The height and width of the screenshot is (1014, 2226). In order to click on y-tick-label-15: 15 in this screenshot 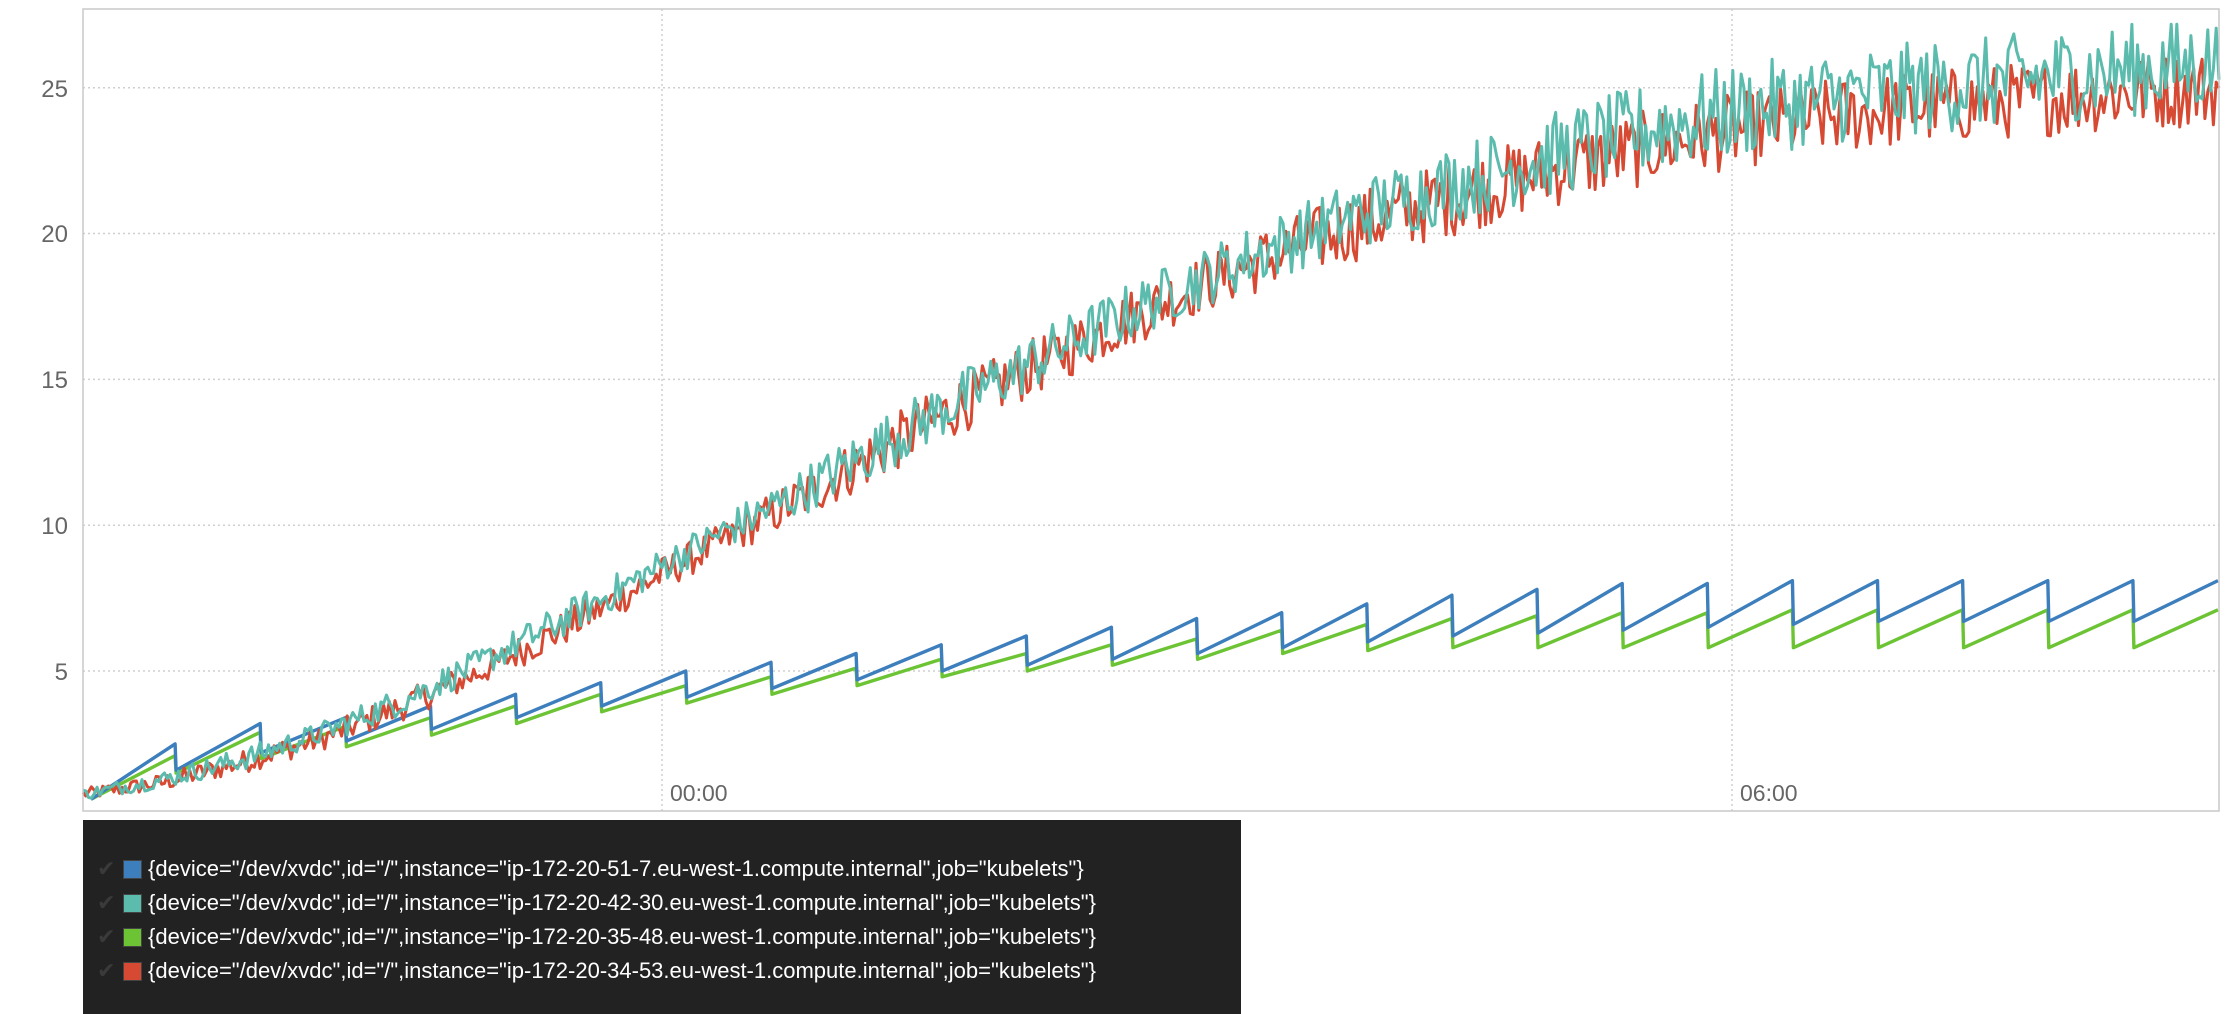, I will do `click(54, 380)`.